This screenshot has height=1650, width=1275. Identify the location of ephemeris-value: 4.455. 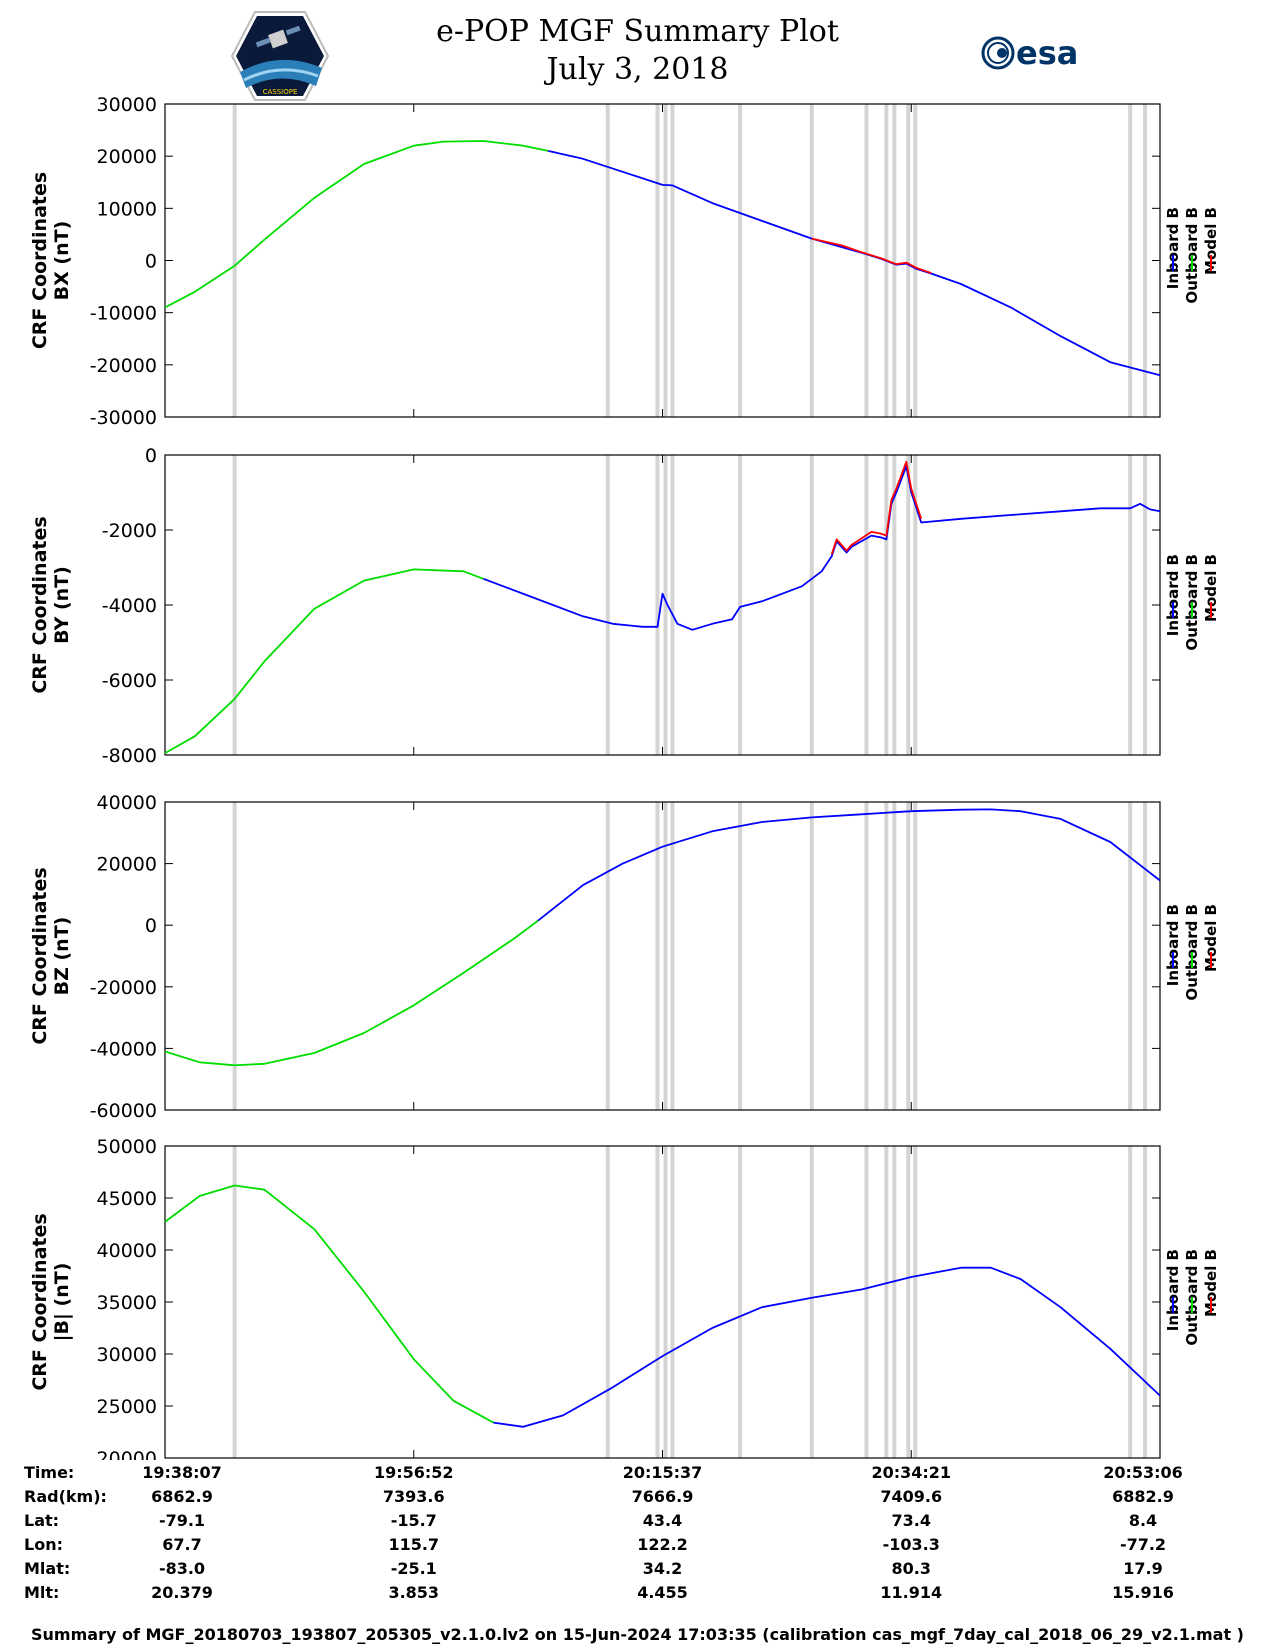
(662, 1592).